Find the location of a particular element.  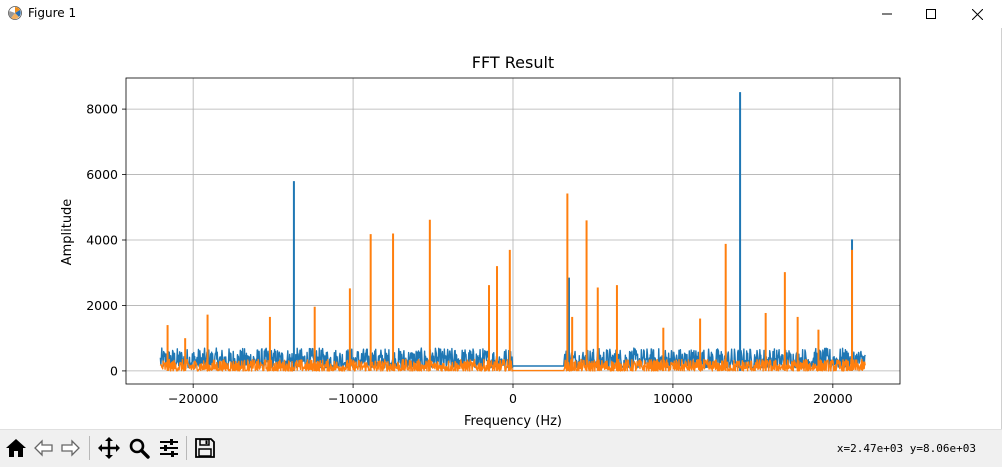

save-icon is located at coordinates (205, 448).